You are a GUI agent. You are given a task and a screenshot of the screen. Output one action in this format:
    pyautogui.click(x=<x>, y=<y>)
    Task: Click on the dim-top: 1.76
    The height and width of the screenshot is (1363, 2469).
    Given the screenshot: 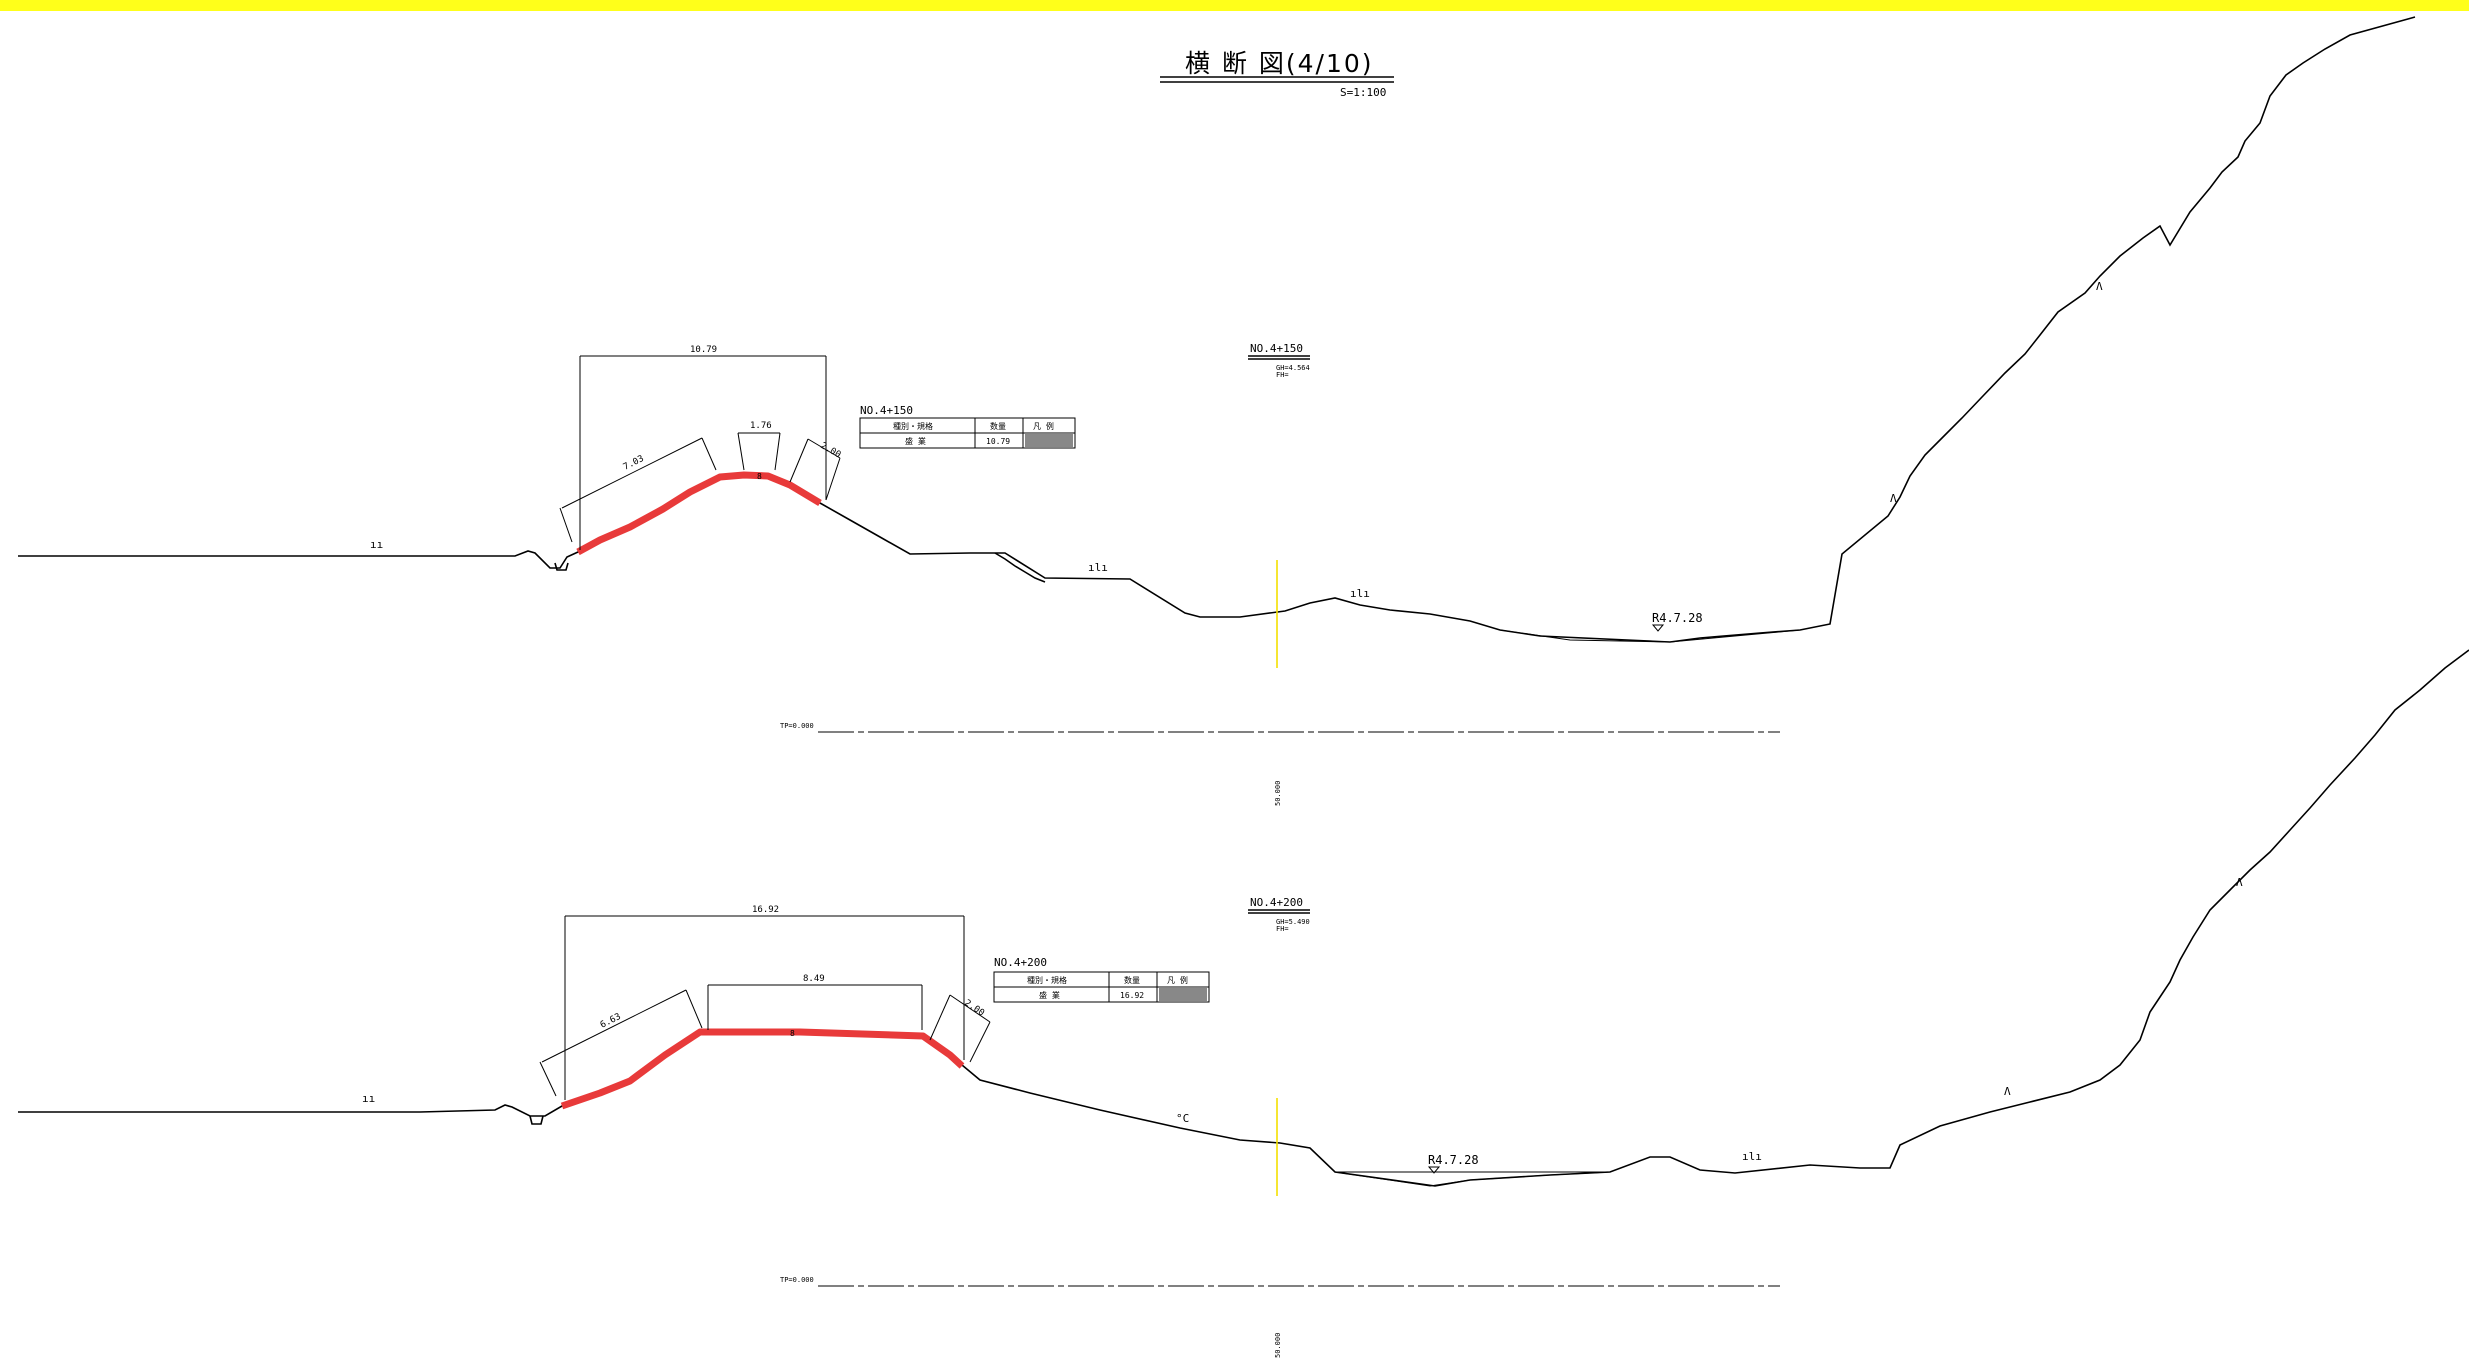 What is the action you would take?
    pyautogui.click(x=761, y=426)
    